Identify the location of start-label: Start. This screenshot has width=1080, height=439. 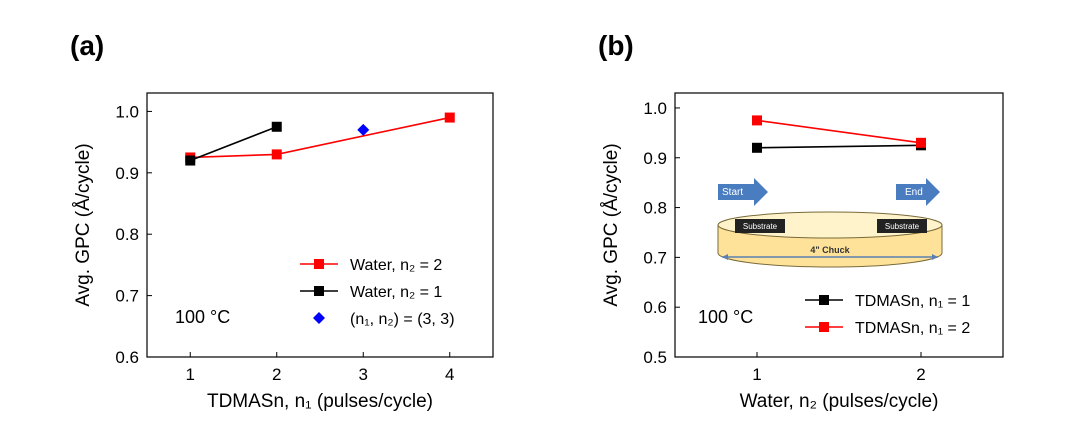
(732, 192).